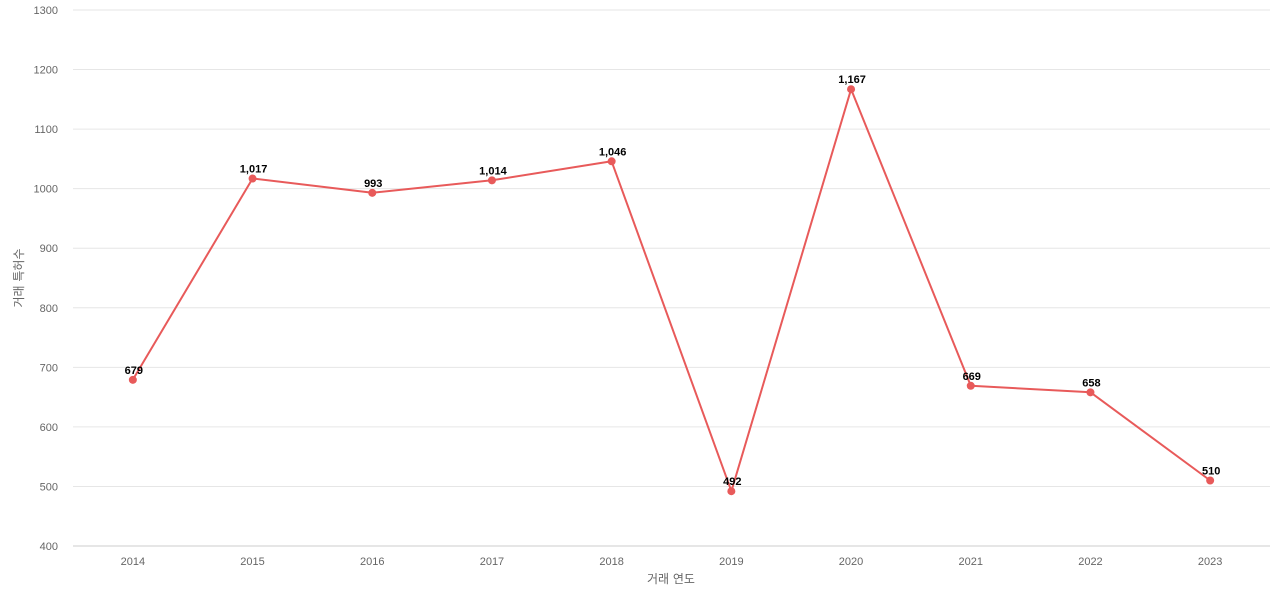  What do you see at coordinates (49, 547) in the screenshot?
I see `y-tick-label: 400` at bounding box center [49, 547].